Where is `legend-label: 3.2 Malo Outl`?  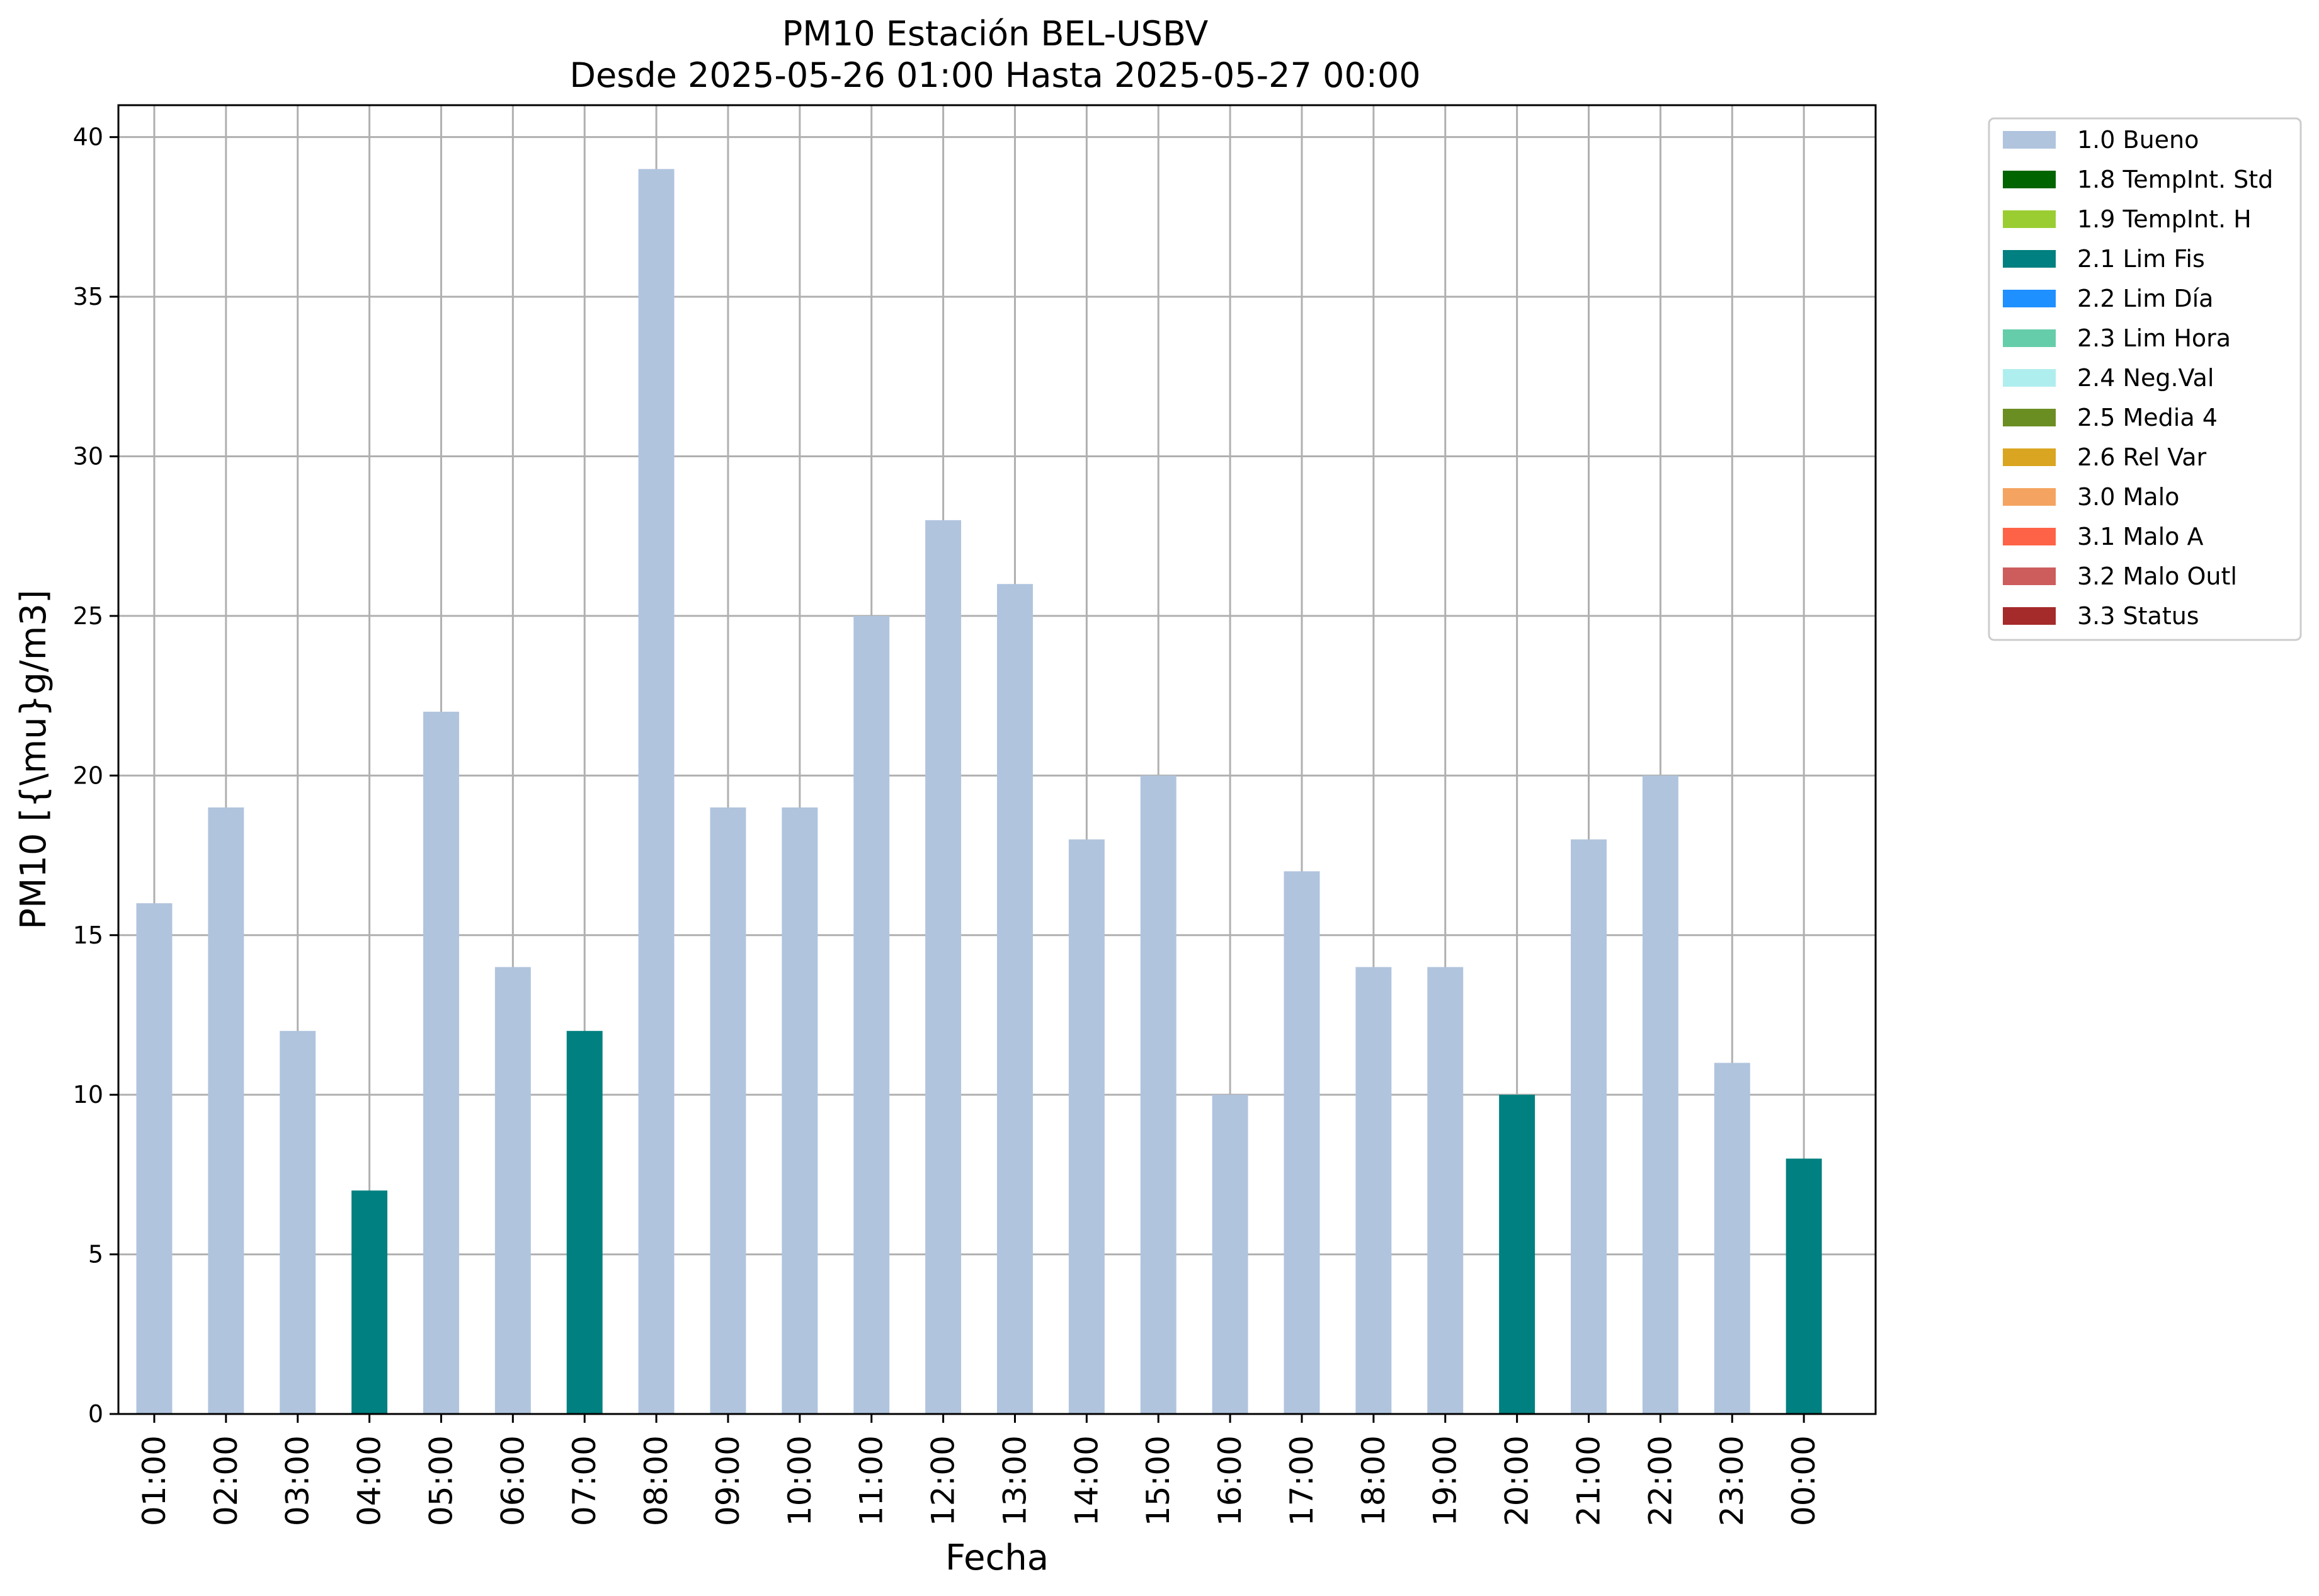
legend-label: 3.2 Malo Outl is located at coordinates (2157, 576).